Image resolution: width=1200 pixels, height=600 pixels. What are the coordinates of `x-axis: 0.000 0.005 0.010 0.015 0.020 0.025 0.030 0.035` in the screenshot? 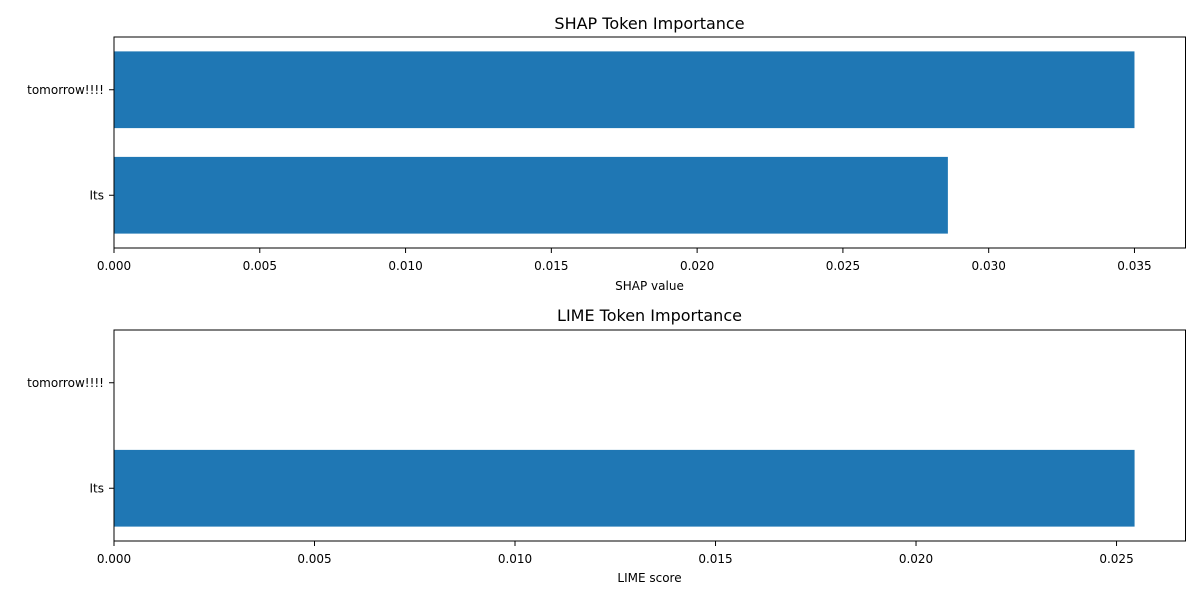 It's located at (624, 260).